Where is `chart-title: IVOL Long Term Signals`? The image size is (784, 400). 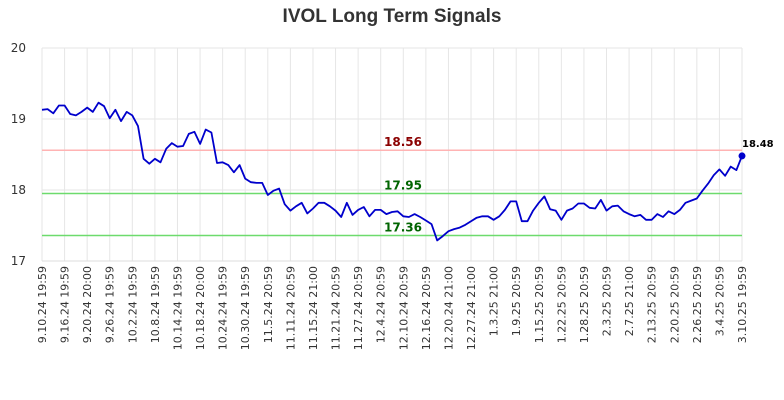 chart-title: IVOL Long Term Signals is located at coordinates (392, 16).